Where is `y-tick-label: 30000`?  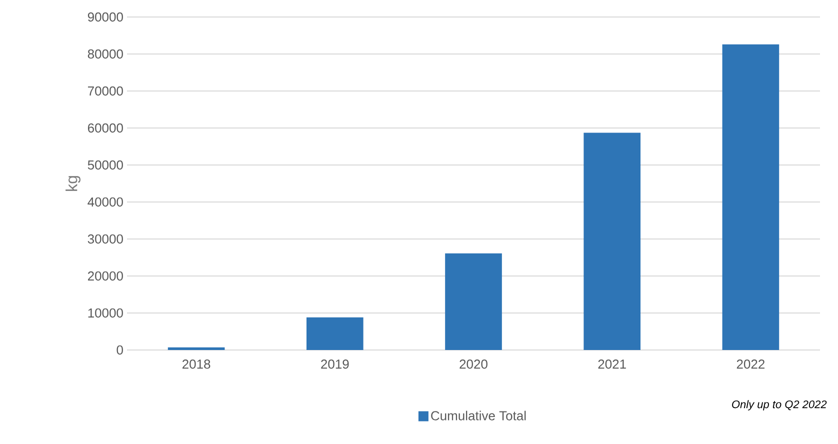 y-tick-label: 30000 is located at coordinates (105, 239).